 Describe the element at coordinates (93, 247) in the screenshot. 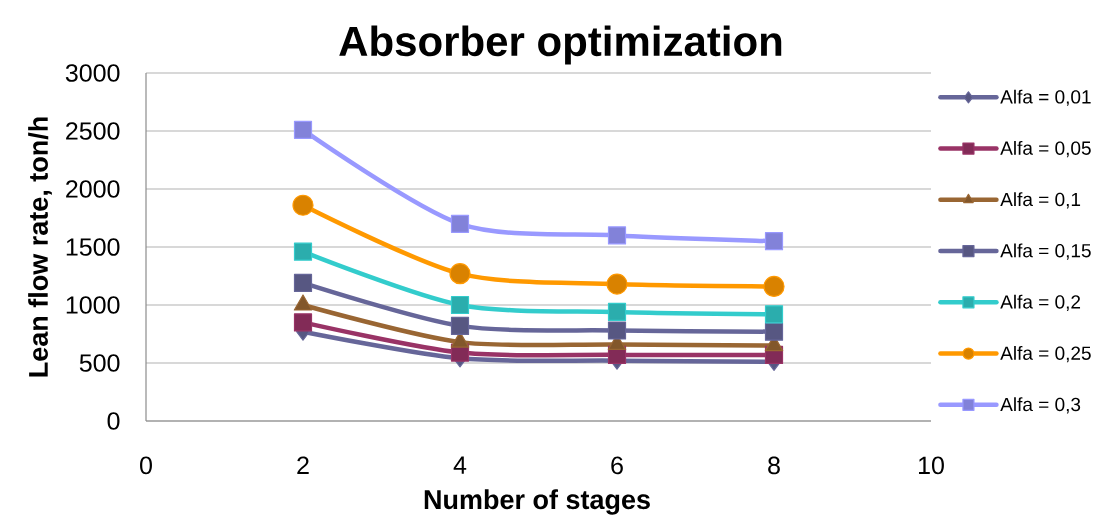

I see `y-tick-label: 1500` at that location.